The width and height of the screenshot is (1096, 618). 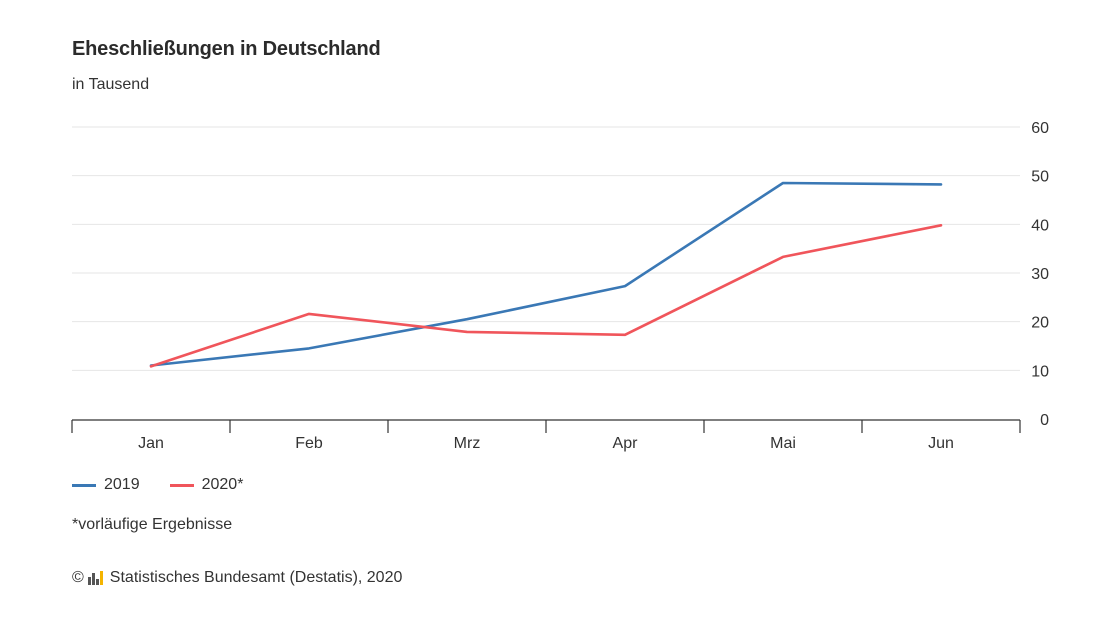 I want to click on y-tick-label: 50, so click(x=1040, y=177).